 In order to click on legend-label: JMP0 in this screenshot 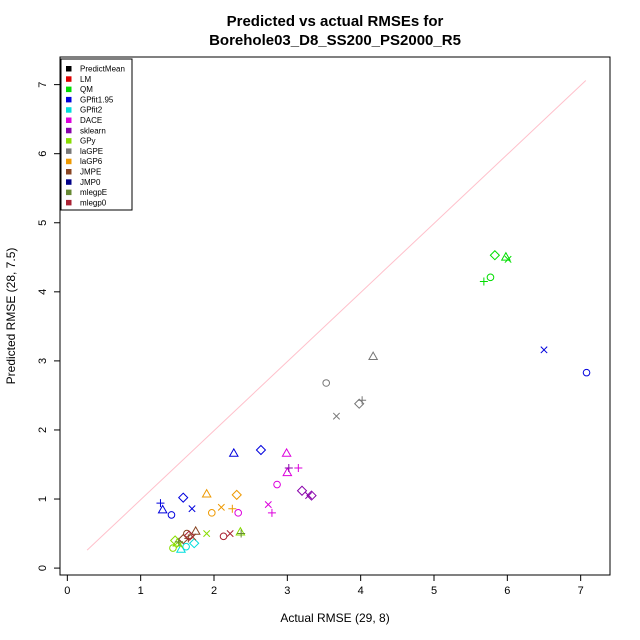, I will do `click(90, 182)`.